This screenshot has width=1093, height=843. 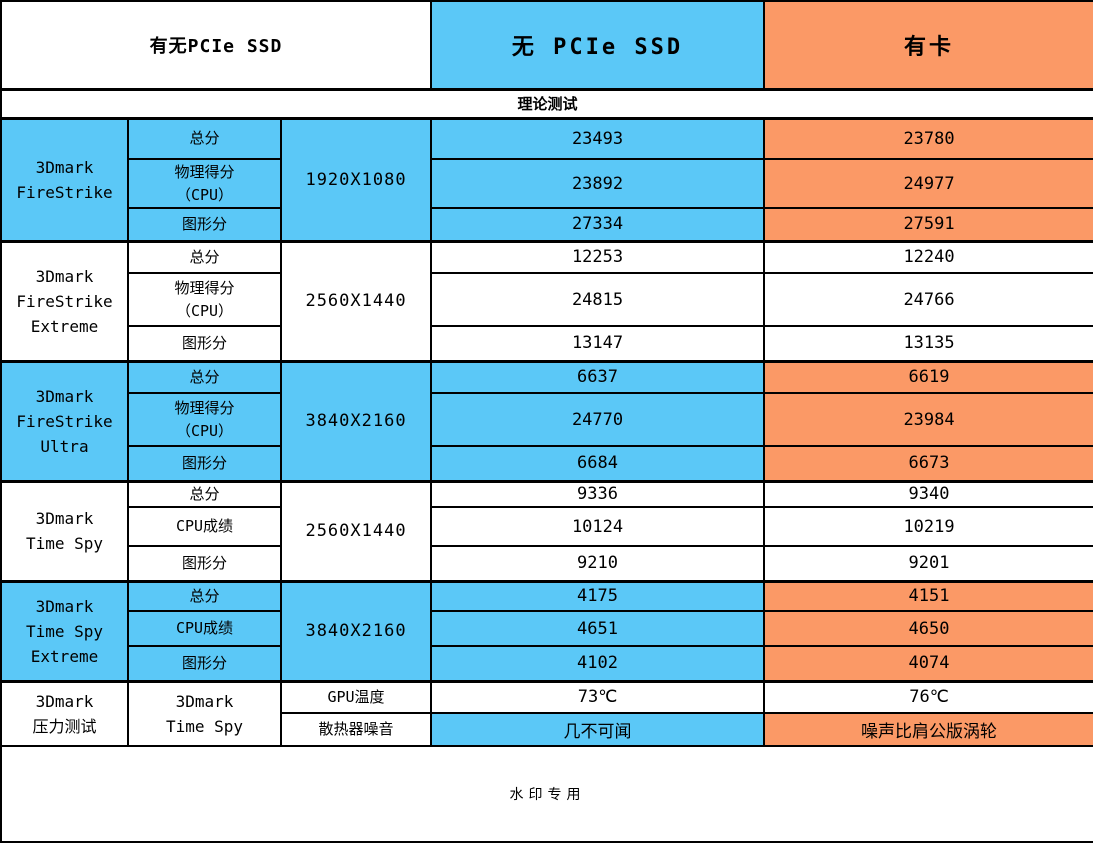 What do you see at coordinates (598, 224) in the screenshot?
I see `value-no-pcie-ssd: 27334` at bounding box center [598, 224].